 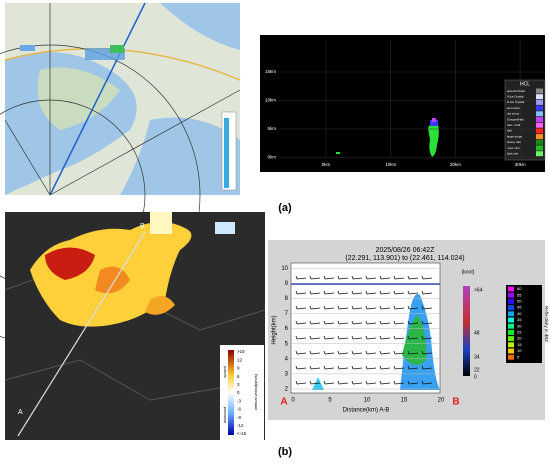 What do you see at coordinates (513, 114) in the screenshot?
I see `legend-label: dry snow` at bounding box center [513, 114].